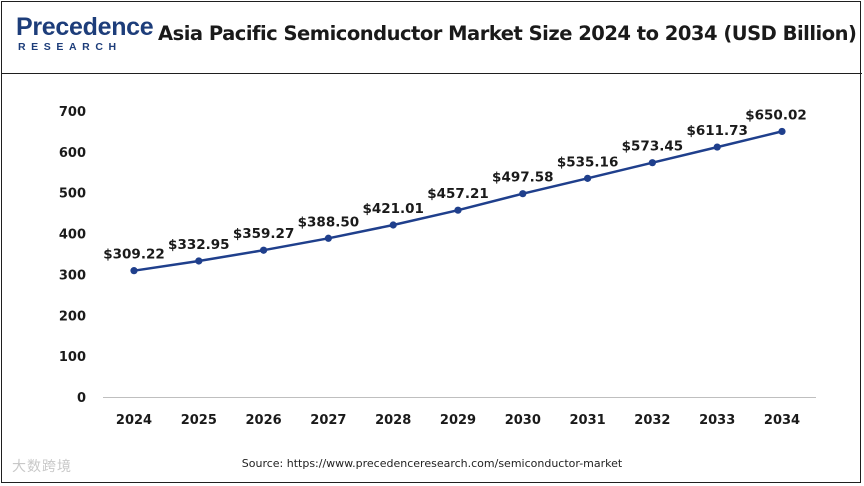 The image size is (864, 486). What do you see at coordinates (264, 420) in the screenshot?
I see `x-tick-label: 2026` at bounding box center [264, 420].